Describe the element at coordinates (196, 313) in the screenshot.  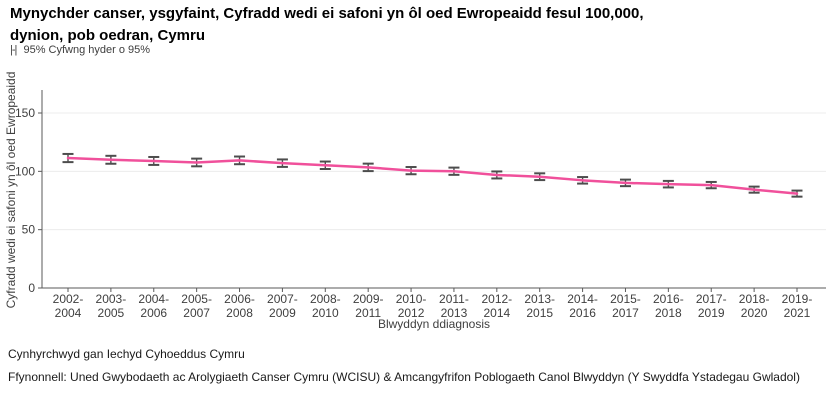
I see `x-tick-label: 2007` at that location.